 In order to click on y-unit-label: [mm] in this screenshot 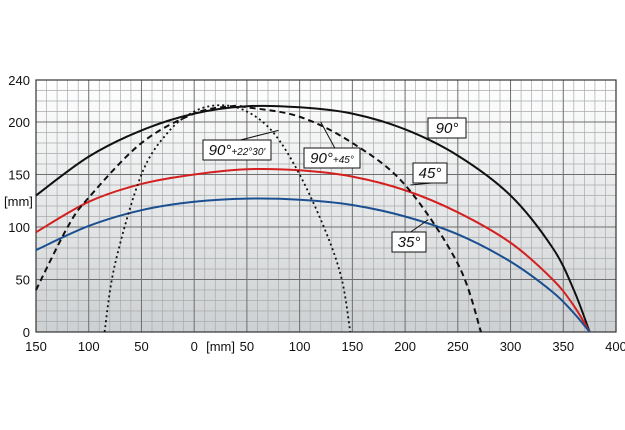, I will do `click(18, 201)`.